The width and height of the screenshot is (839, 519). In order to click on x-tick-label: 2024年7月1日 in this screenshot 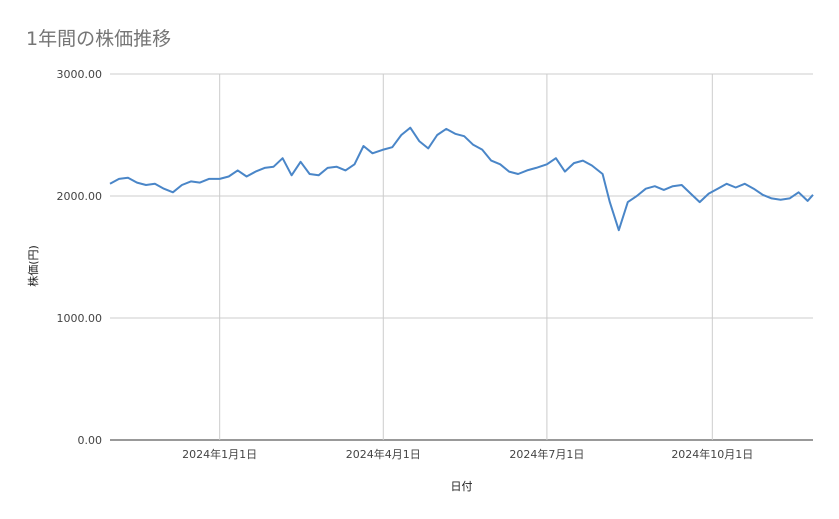, I will do `click(546, 454)`.